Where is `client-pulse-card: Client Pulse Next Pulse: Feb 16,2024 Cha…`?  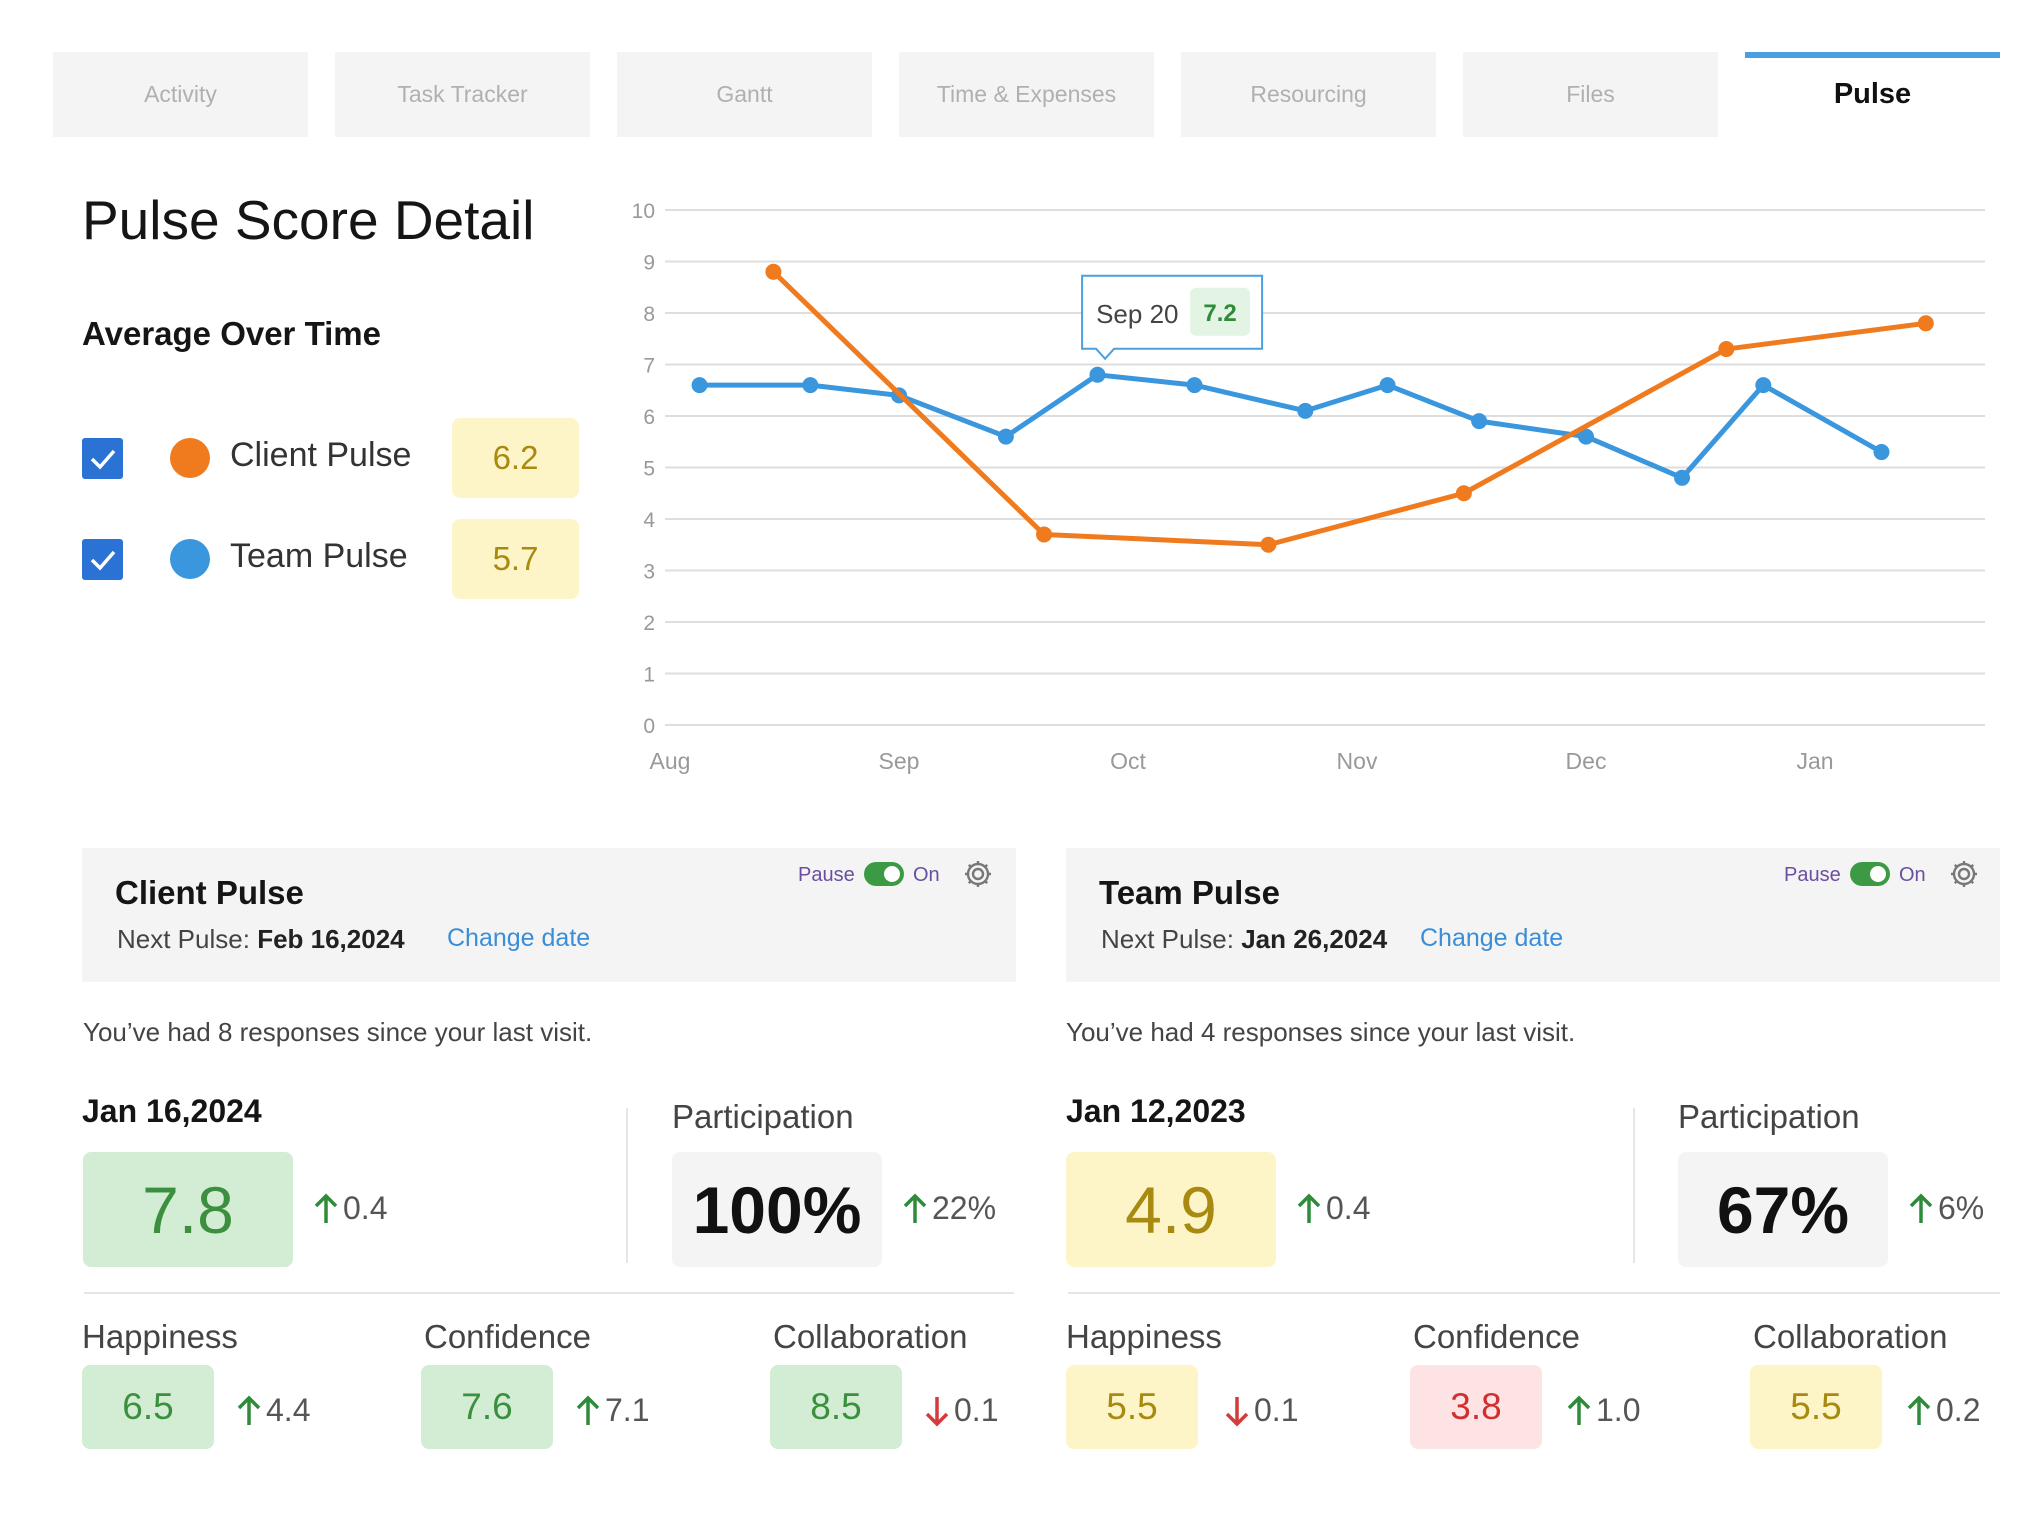
client-pulse-card: Client Pulse Next Pulse: Feb 16,2024 Cha… is located at coordinates (549, 915).